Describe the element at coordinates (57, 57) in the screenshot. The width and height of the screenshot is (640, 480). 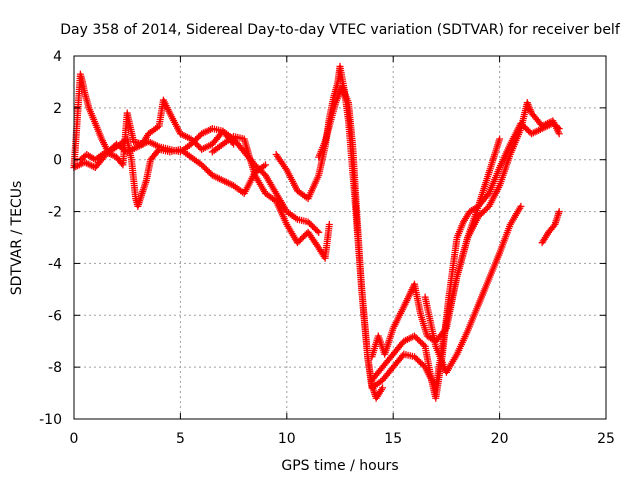
I see `y-tick-label: 4` at that location.